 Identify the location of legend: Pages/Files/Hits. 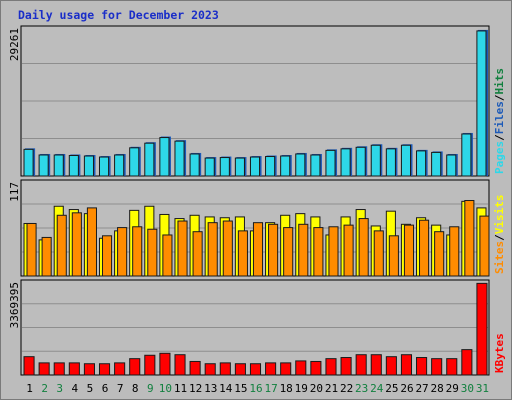
(499, 121).